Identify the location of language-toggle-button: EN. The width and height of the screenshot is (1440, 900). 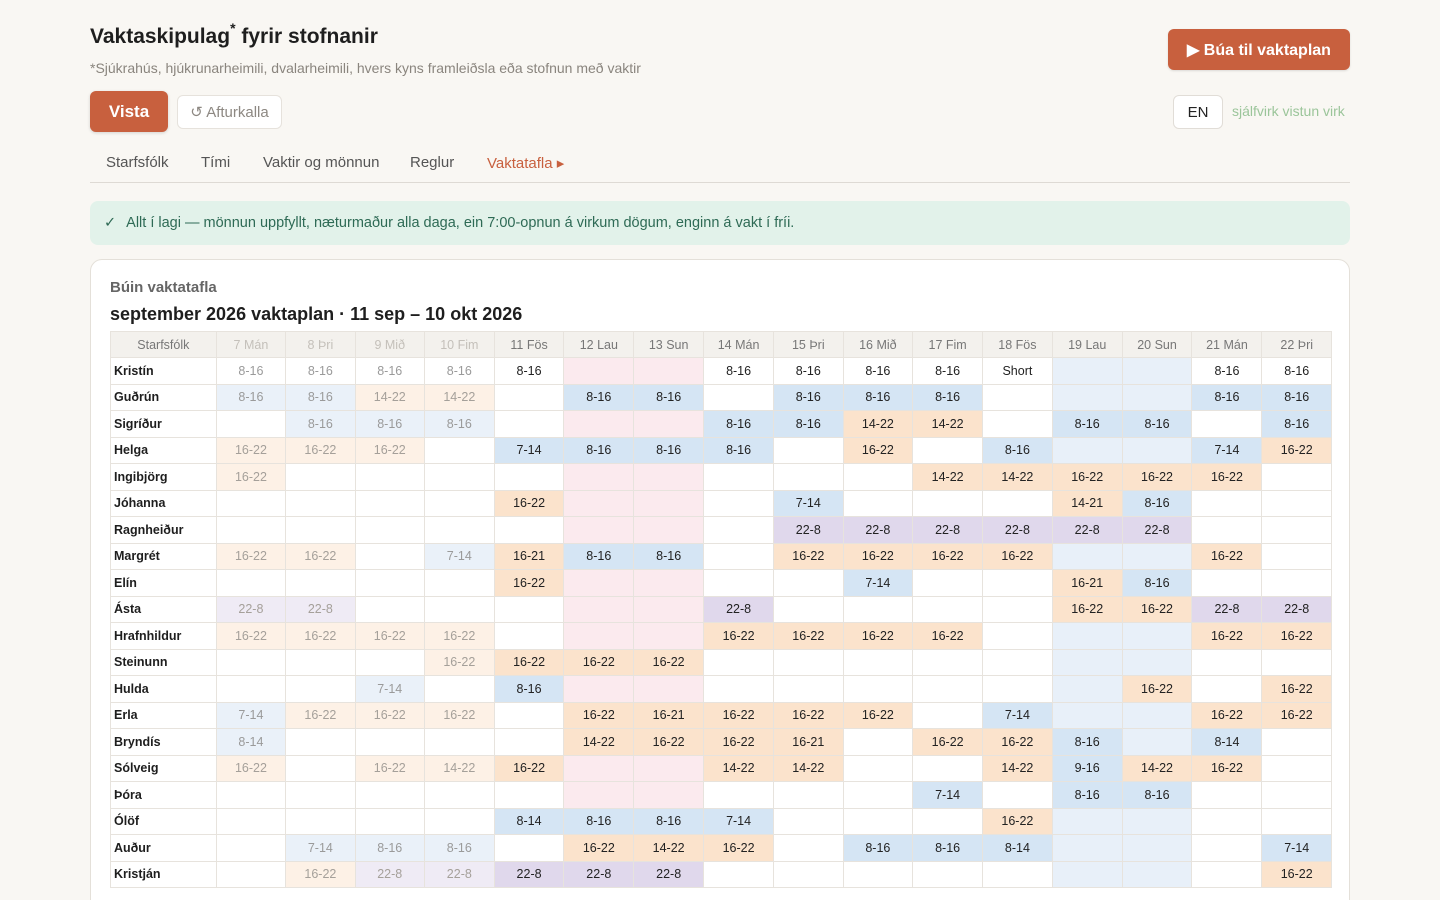
(1198, 112).